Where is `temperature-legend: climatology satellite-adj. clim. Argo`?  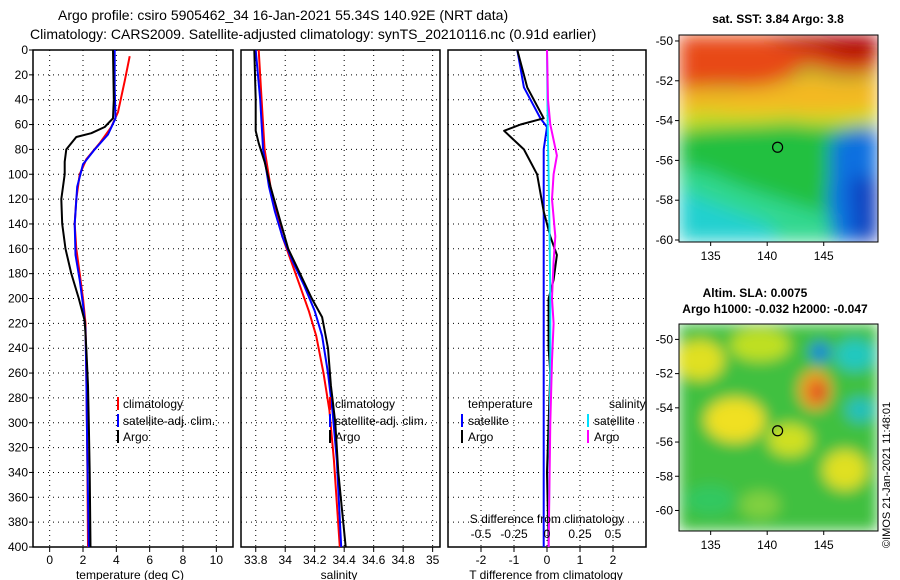
temperature-legend: climatology satellite-adj. clim. Argo is located at coordinates (166, 420).